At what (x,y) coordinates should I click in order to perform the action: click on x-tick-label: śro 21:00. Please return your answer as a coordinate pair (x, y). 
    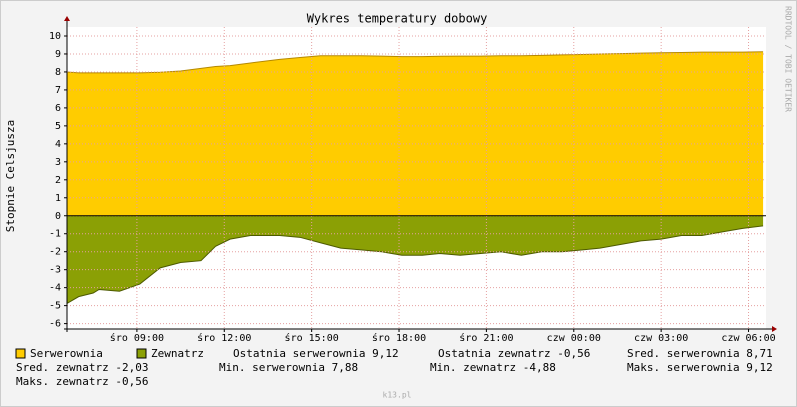
    Looking at the image, I should click on (486, 338).